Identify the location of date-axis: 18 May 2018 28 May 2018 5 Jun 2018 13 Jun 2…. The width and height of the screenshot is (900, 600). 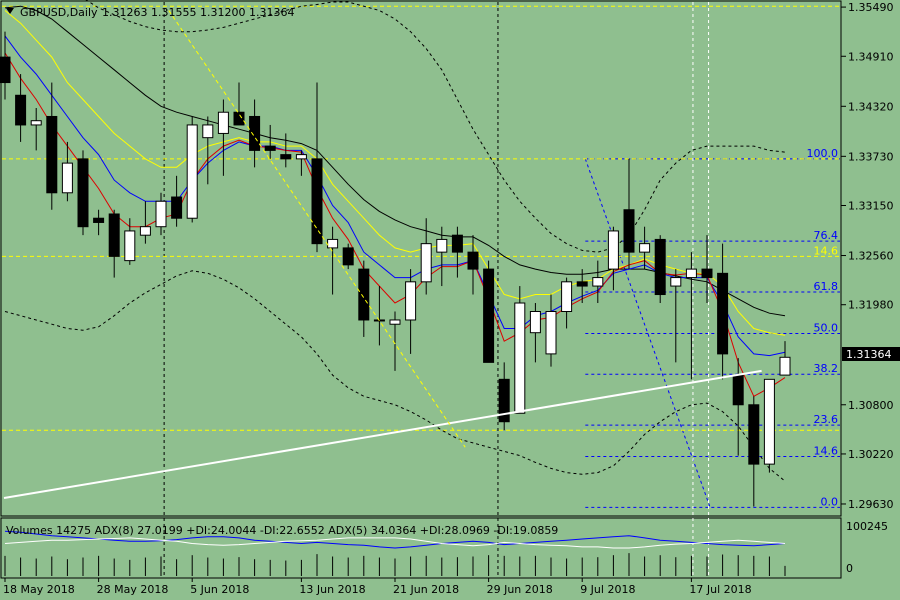
(377, 587).